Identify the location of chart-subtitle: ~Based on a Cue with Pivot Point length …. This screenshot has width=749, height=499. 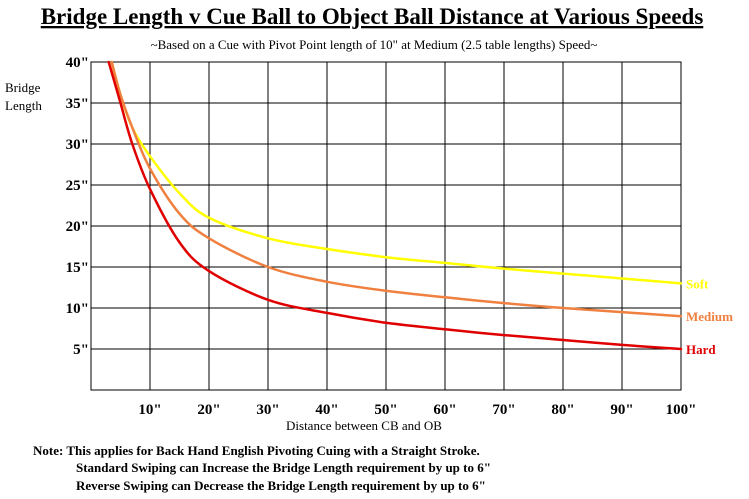
(374, 44).